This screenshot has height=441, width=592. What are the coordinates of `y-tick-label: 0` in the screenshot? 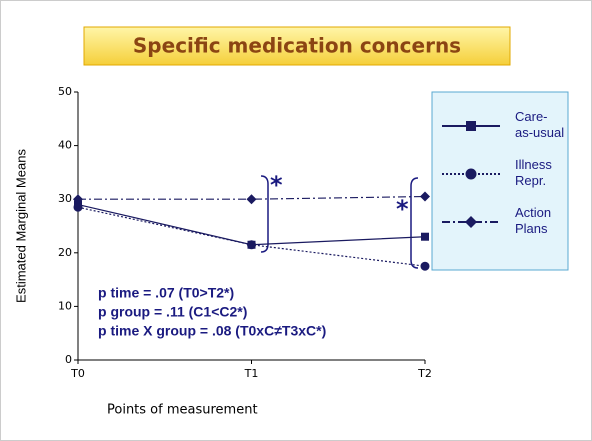 It's located at (68, 359).